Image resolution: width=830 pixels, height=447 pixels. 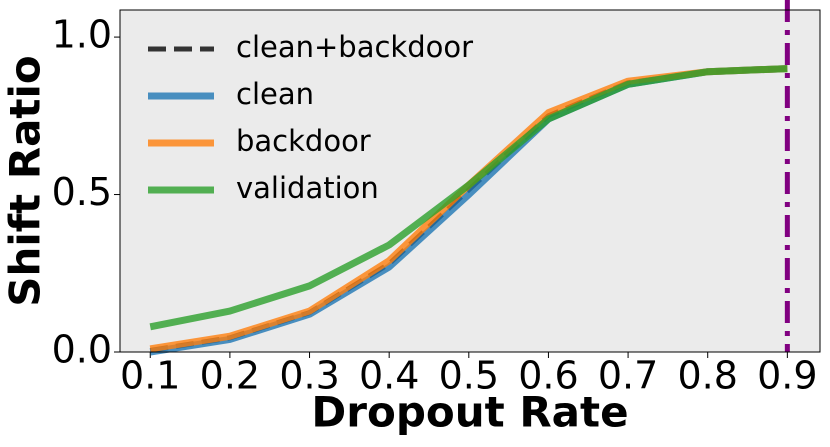 I want to click on x-tick-label: 0.6, so click(x=548, y=376).